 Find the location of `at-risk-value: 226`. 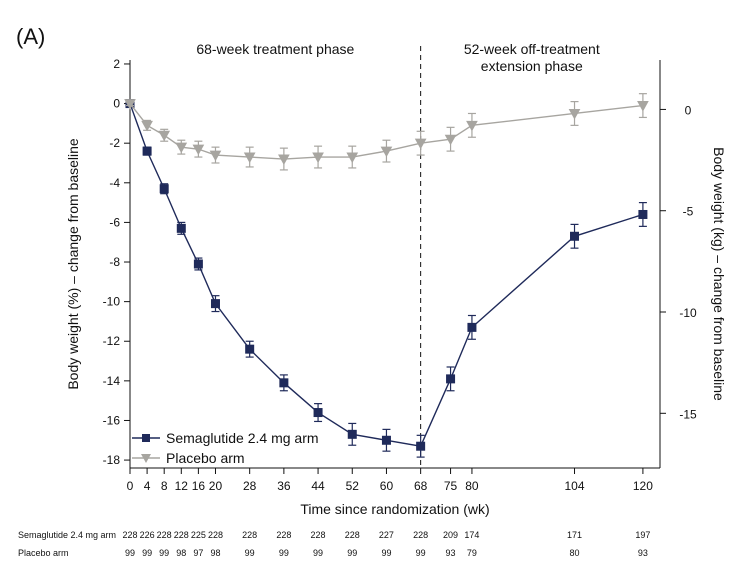

at-risk-value: 226 is located at coordinates (147, 535).